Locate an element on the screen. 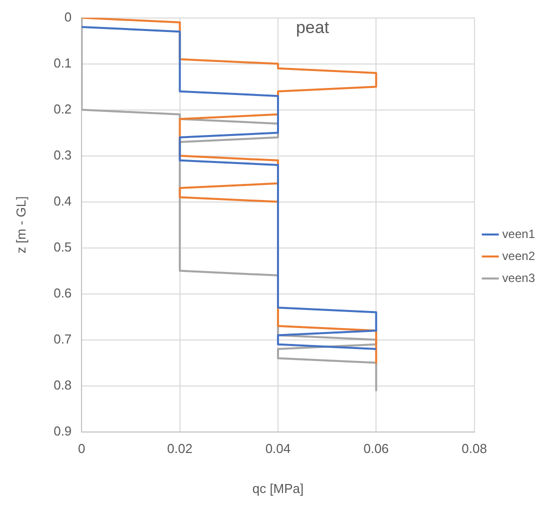  x-tick-label: 0 is located at coordinates (82, 448).